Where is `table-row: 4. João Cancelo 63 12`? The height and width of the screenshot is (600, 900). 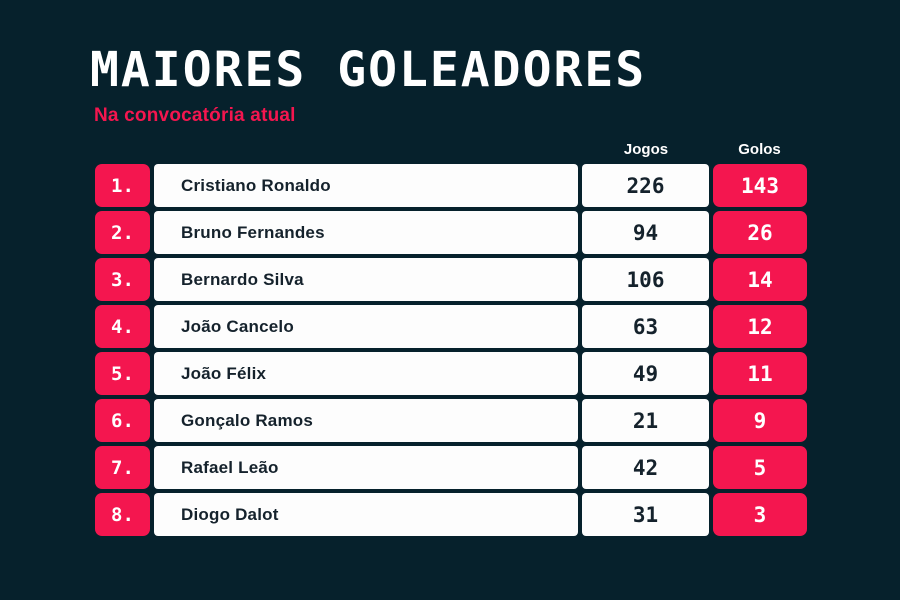 table-row: 4. João Cancelo 63 12 is located at coordinates (451, 326).